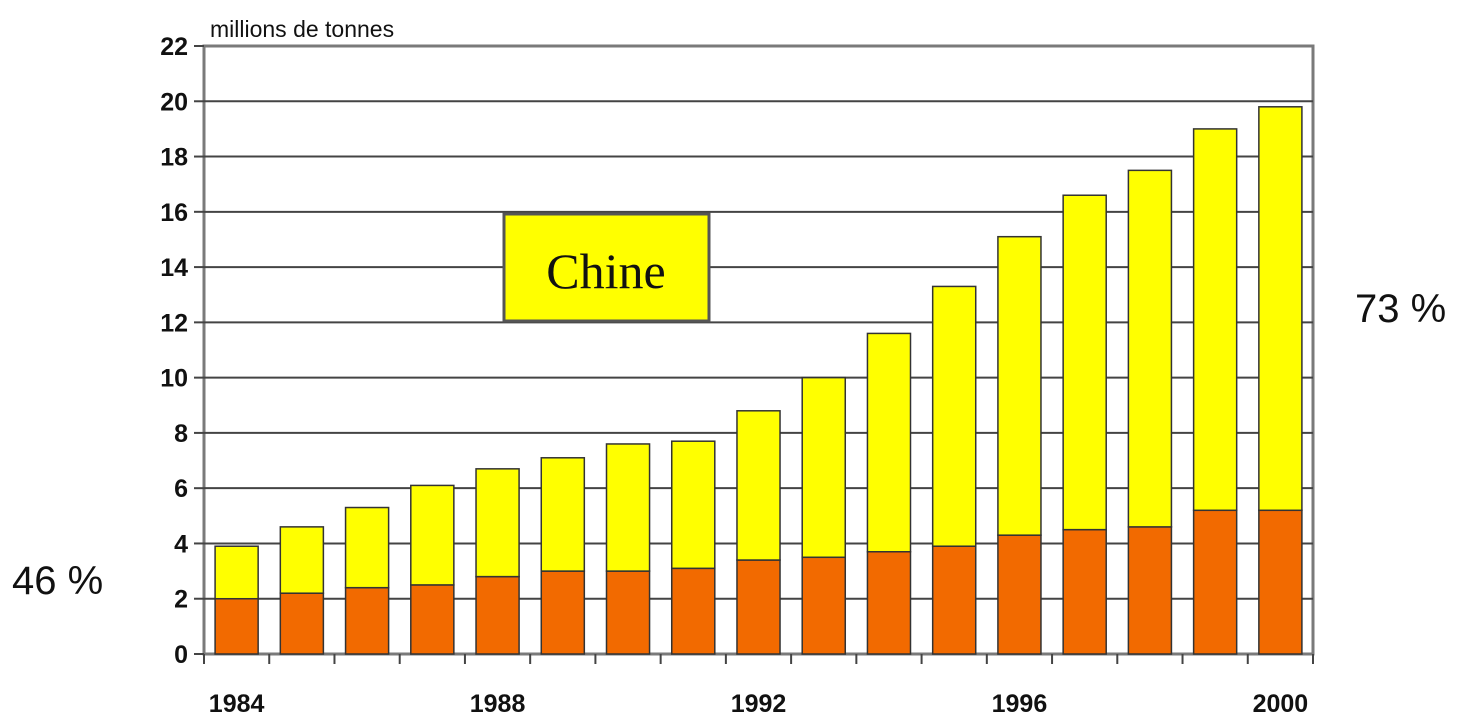 This screenshot has height=726, width=1482. Describe the element at coordinates (605, 271) in the screenshot. I see `legend-label: Chine` at that location.